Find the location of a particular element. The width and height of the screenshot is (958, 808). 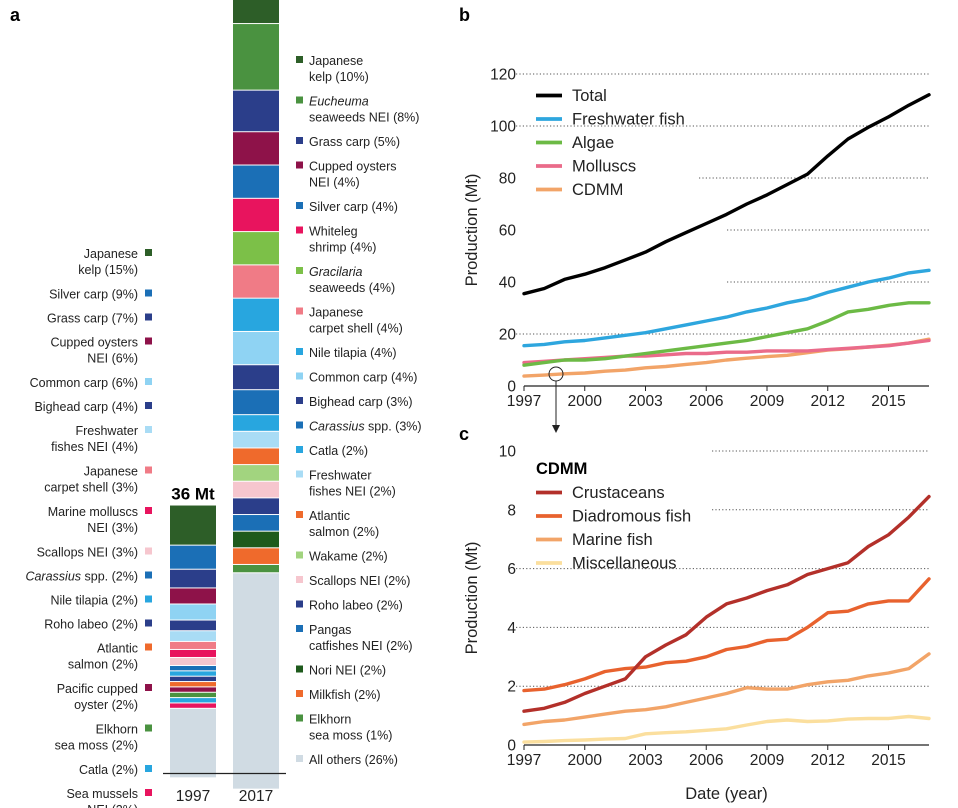

label-2017-gracilaria-seaweeds: Gracilaria is located at coordinates (336, 272).